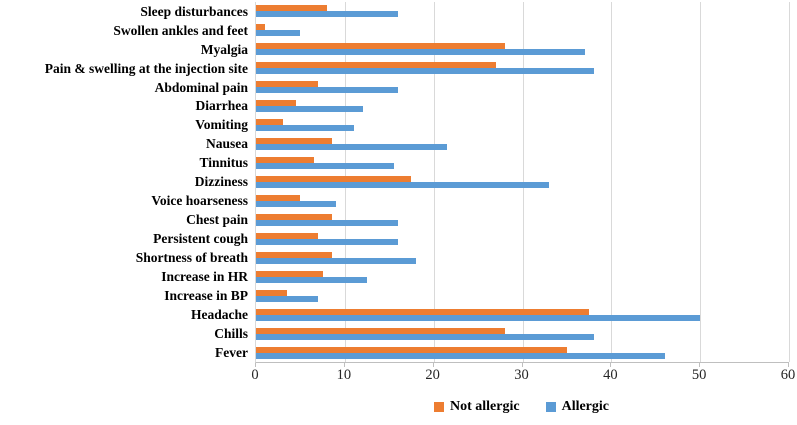  Describe the element at coordinates (180, 30) in the screenshot. I see `category-label: Swollen ankles and feet` at that location.